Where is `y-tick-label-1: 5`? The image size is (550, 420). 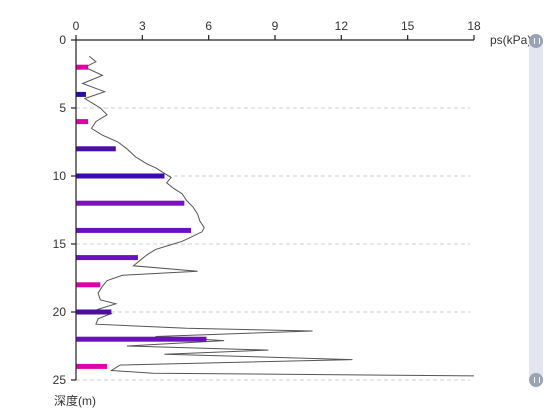 y-tick-label-1: 5 is located at coordinates (62, 108).